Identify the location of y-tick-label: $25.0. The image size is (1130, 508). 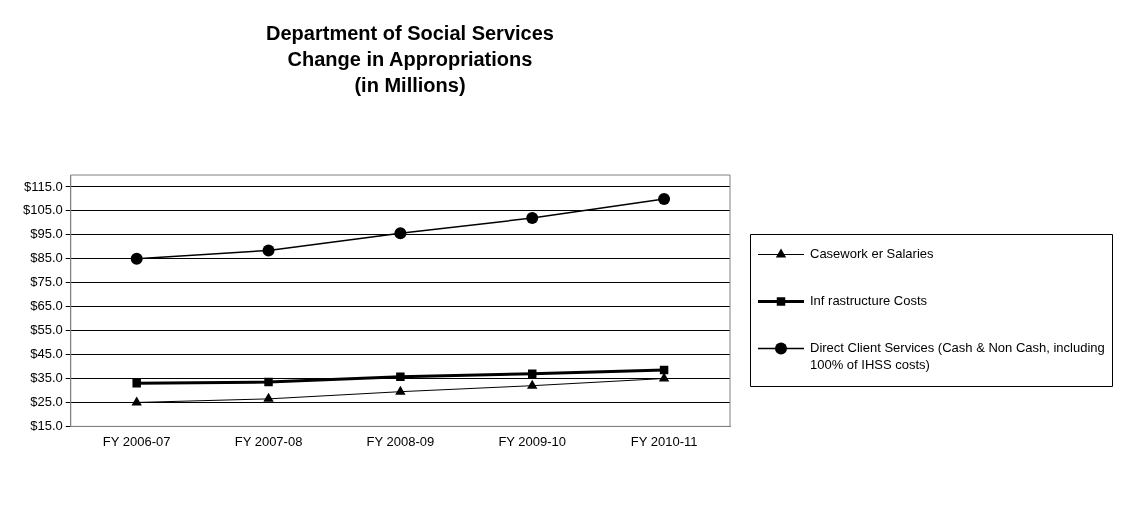
(46, 402).